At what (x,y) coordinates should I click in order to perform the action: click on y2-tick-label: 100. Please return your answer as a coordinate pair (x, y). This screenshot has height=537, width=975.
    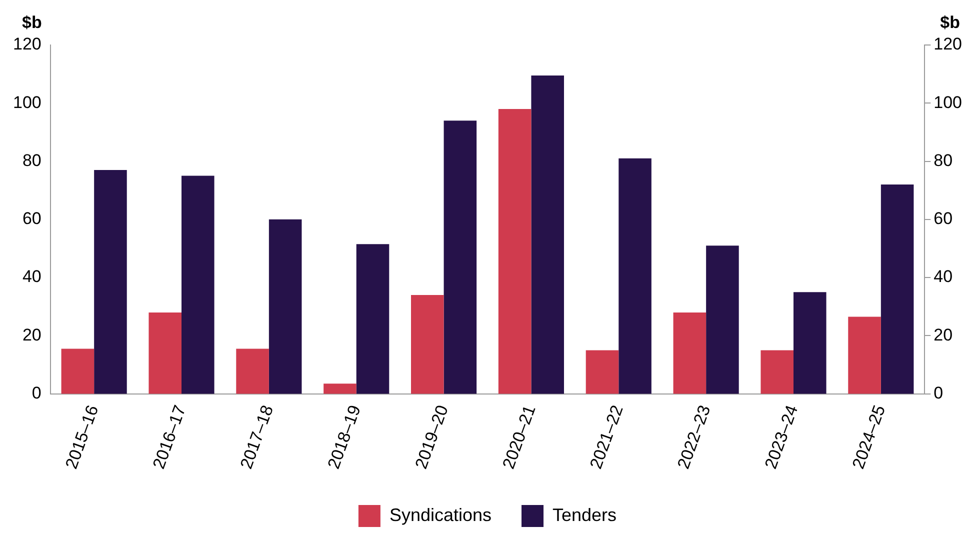
    Looking at the image, I should click on (948, 102).